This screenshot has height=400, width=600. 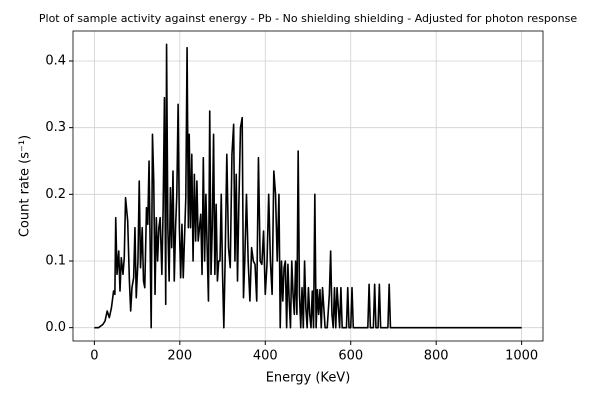 I want to click on x-tick-label: 600, so click(x=350, y=356).